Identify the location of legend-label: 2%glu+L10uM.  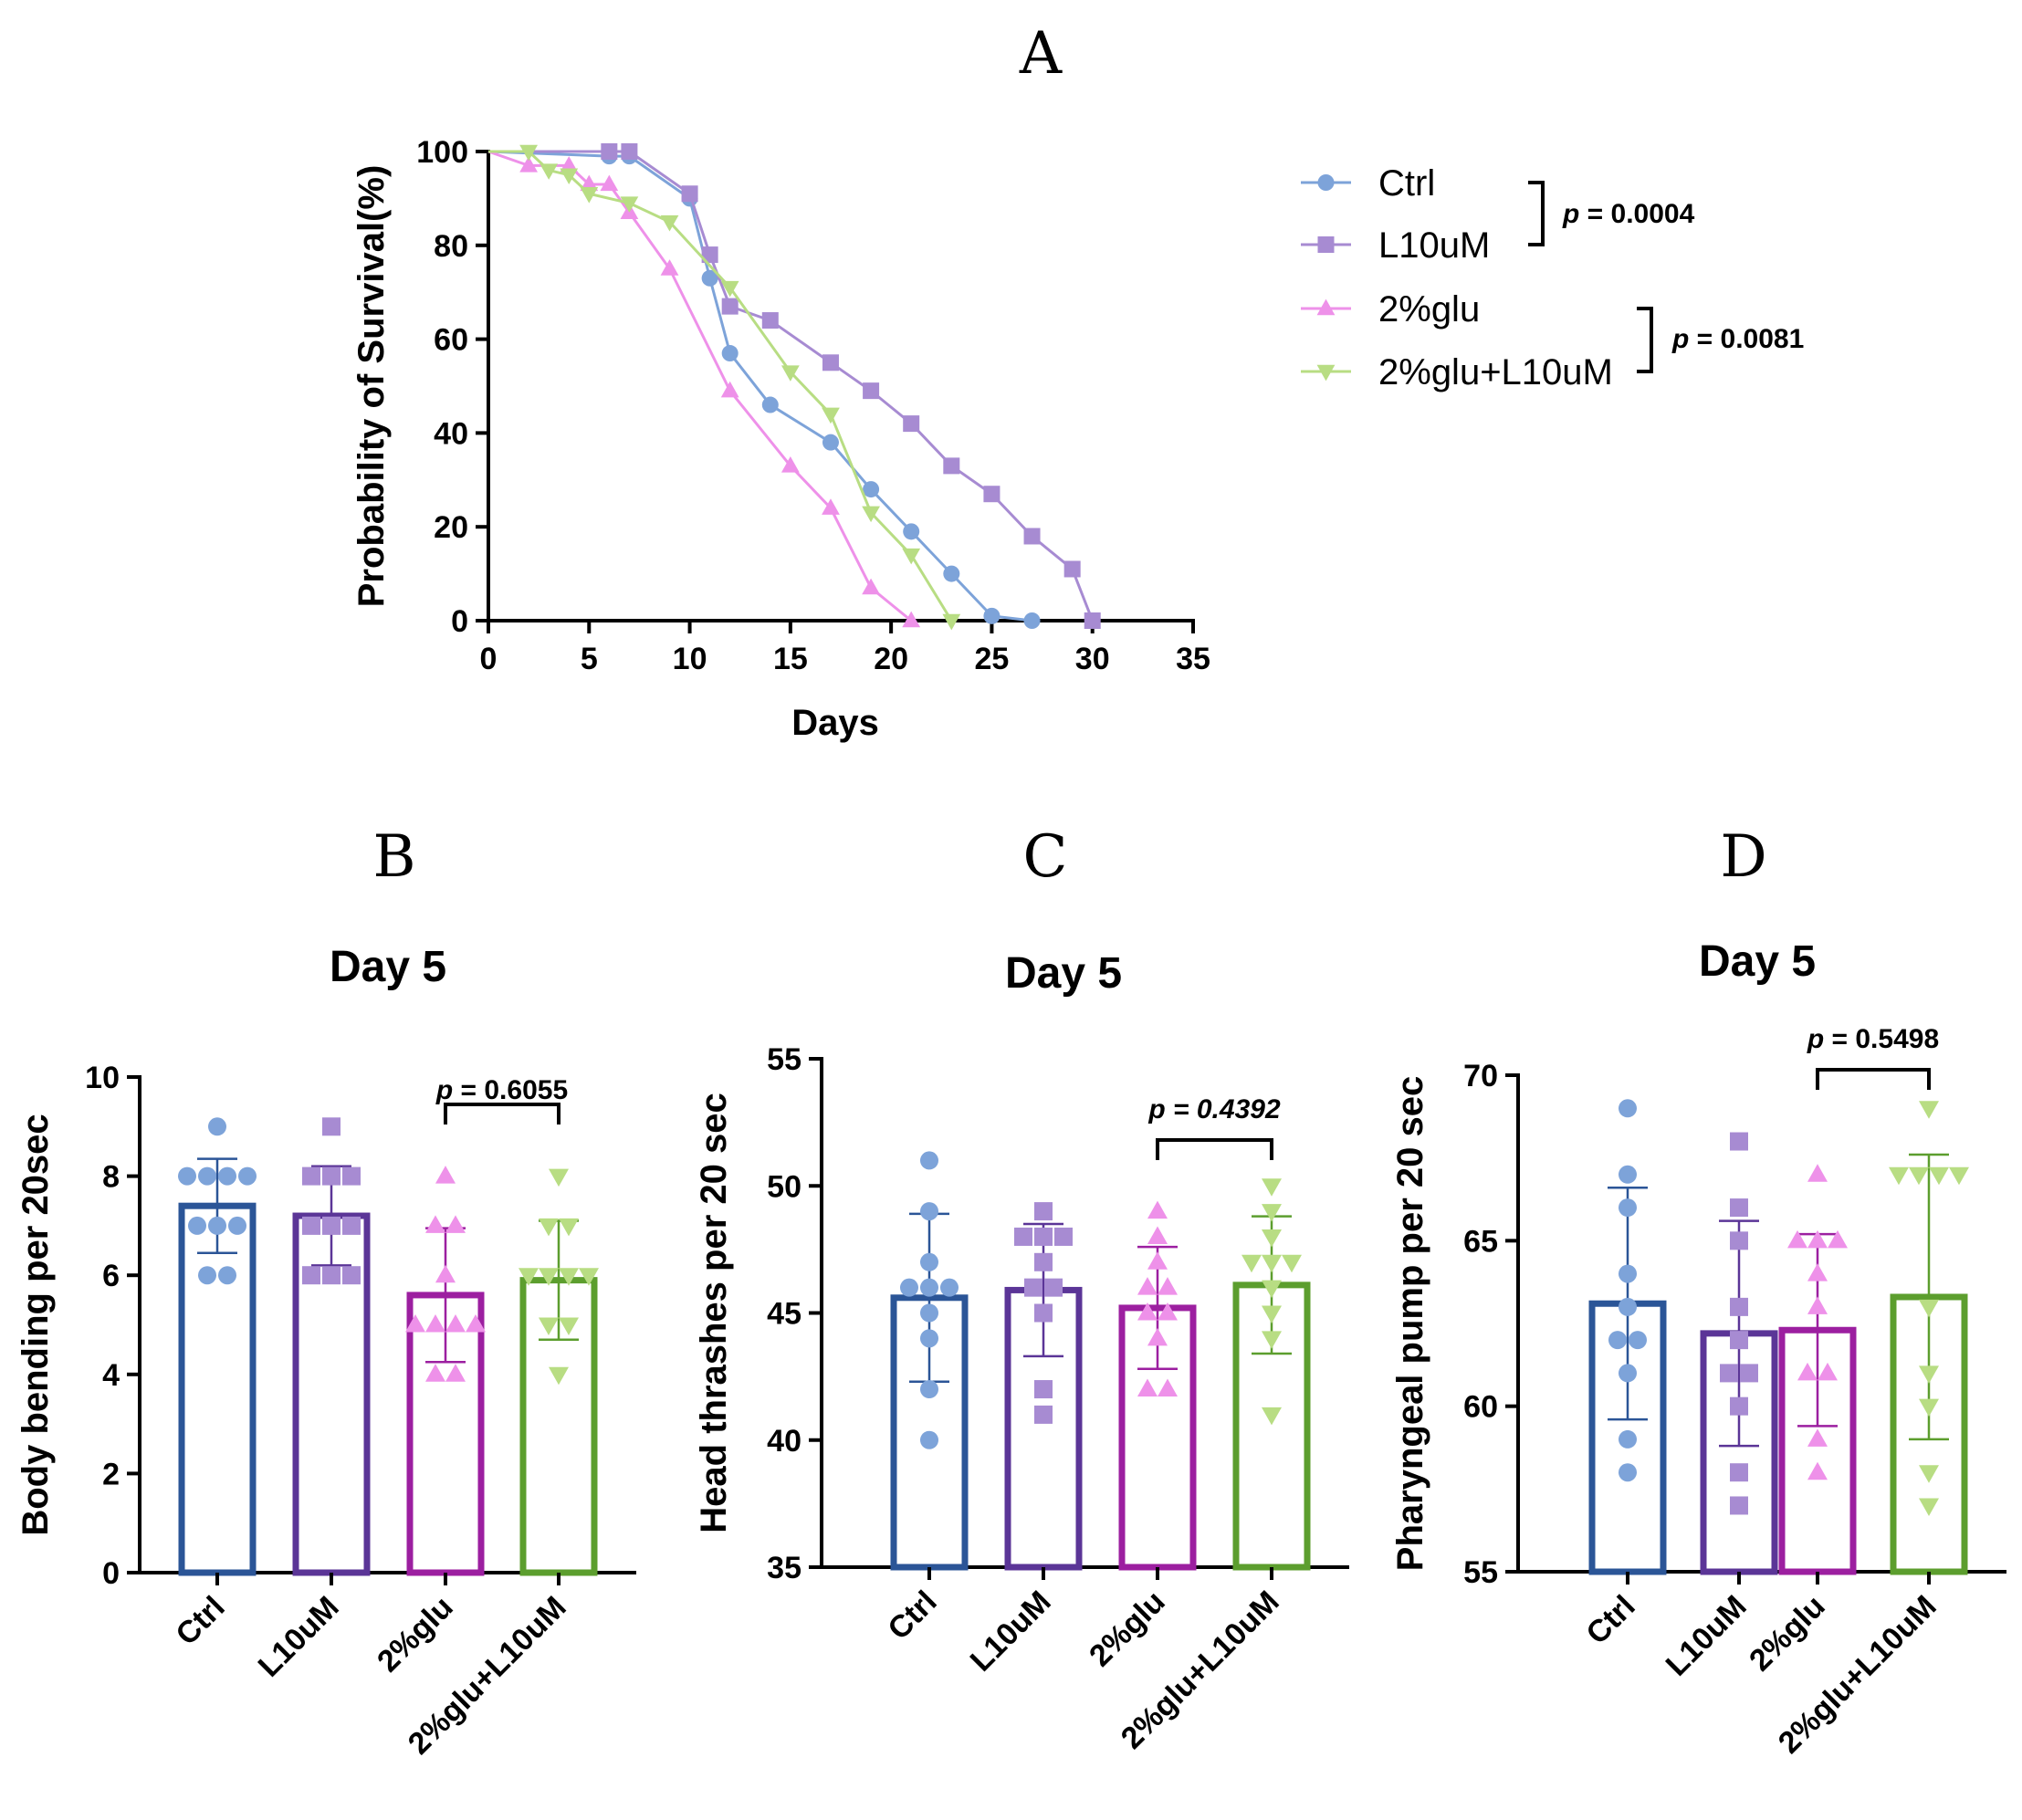
(1496, 372).